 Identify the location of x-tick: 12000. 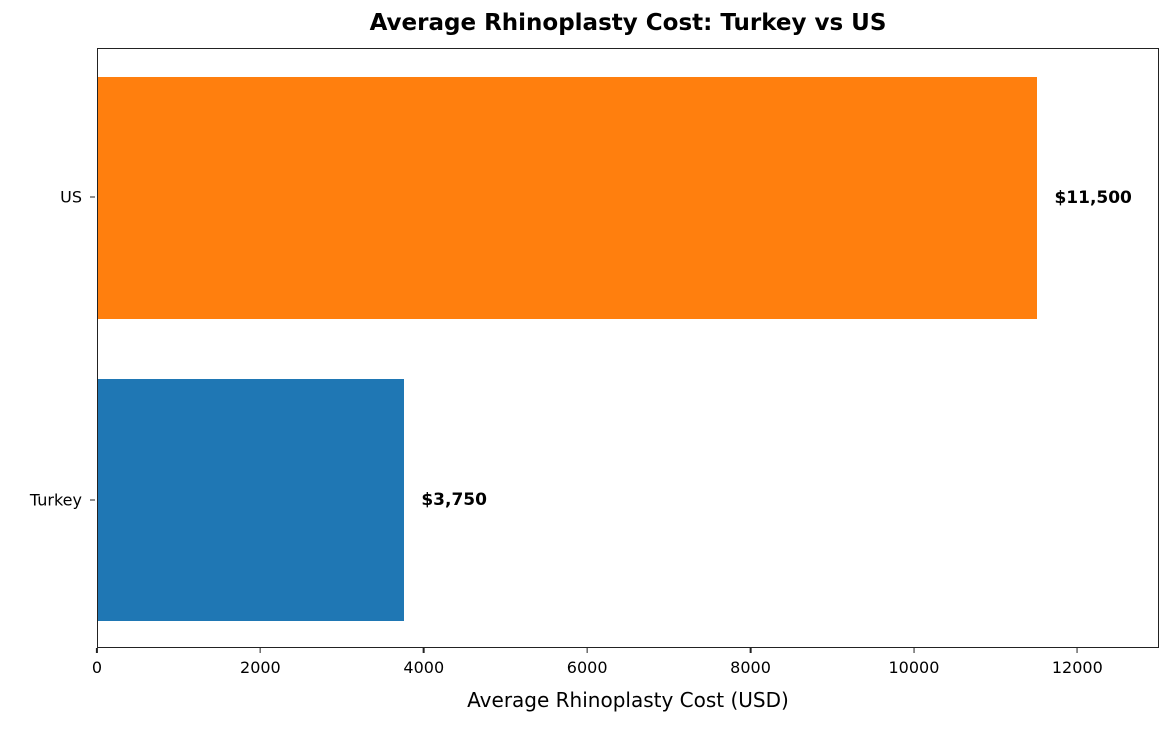
(1077, 662).